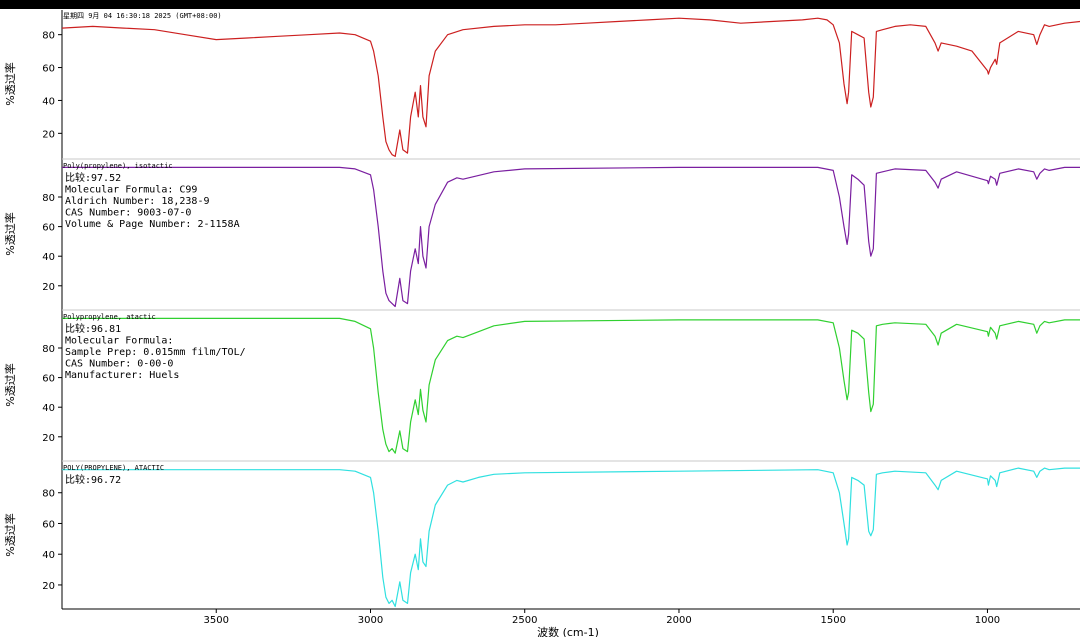 This screenshot has height=637, width=1080. Describe the element at coordinates (93, 177) in the screenshot. I see `panel-info-line: 比较:97.52` at that location.